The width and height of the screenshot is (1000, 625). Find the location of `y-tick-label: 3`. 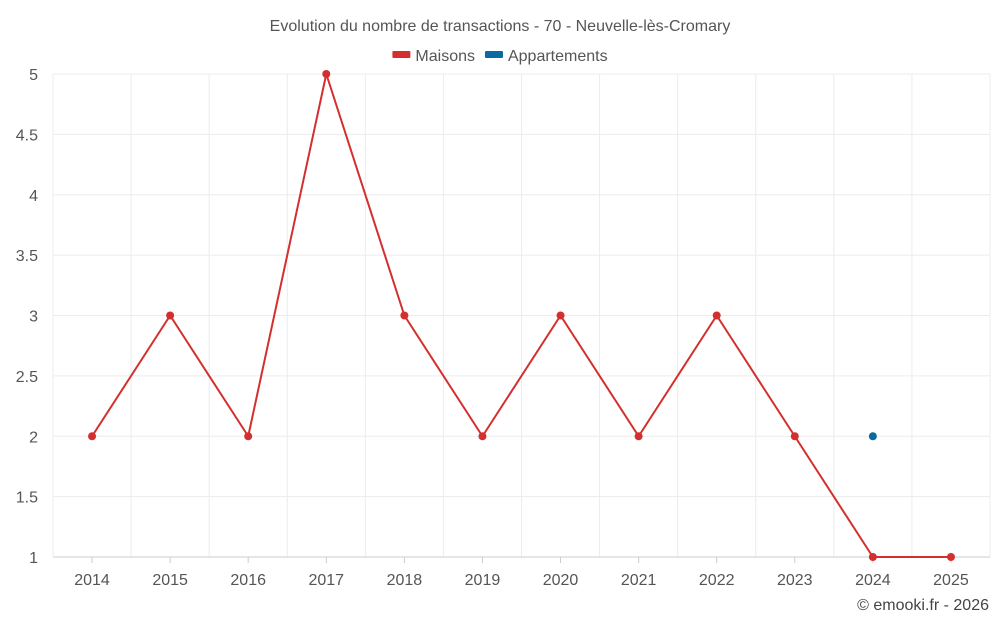

y-tick-label: 3 is located at coordinates (33, 317).